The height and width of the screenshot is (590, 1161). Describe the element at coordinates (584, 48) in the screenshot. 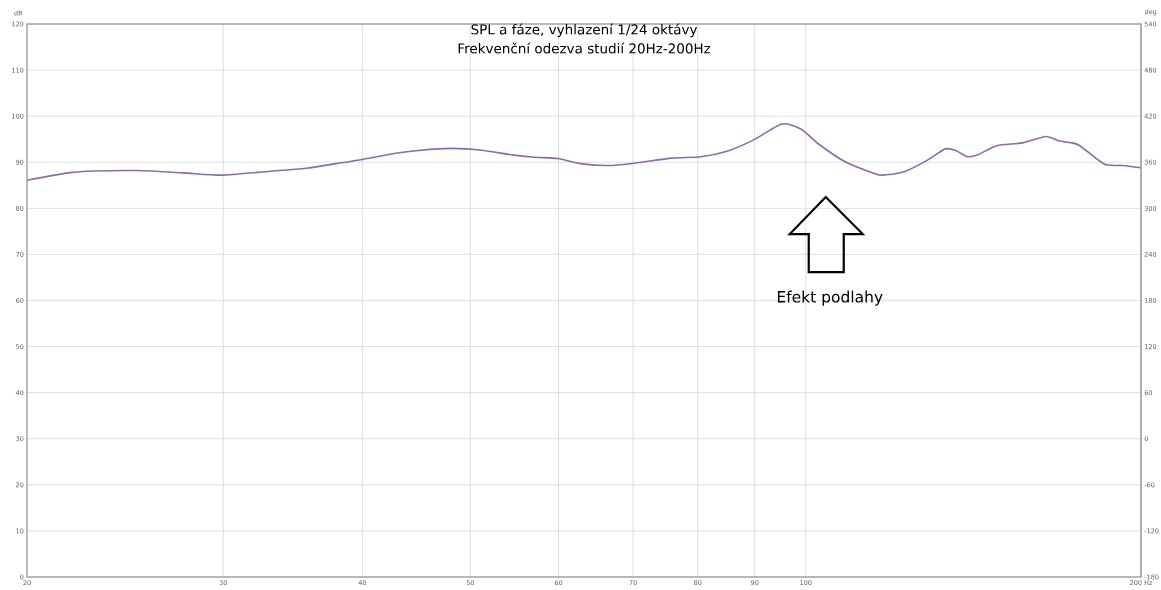

I see `text: Frekvenční odezva studií 20Hz-200Hz` at that location.